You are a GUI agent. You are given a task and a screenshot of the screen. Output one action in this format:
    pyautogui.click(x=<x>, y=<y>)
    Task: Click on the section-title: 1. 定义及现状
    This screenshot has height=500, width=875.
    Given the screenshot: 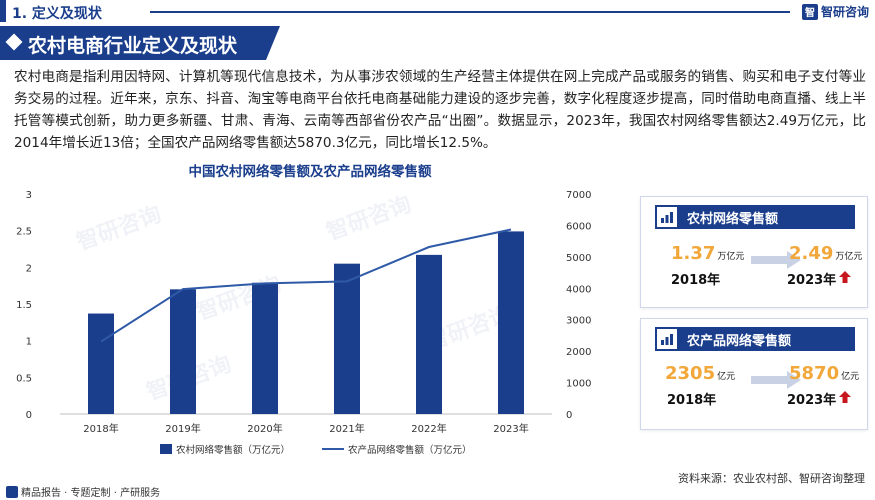 What is the action you would take?
    pyautogui.click(x=57, y=14)
    